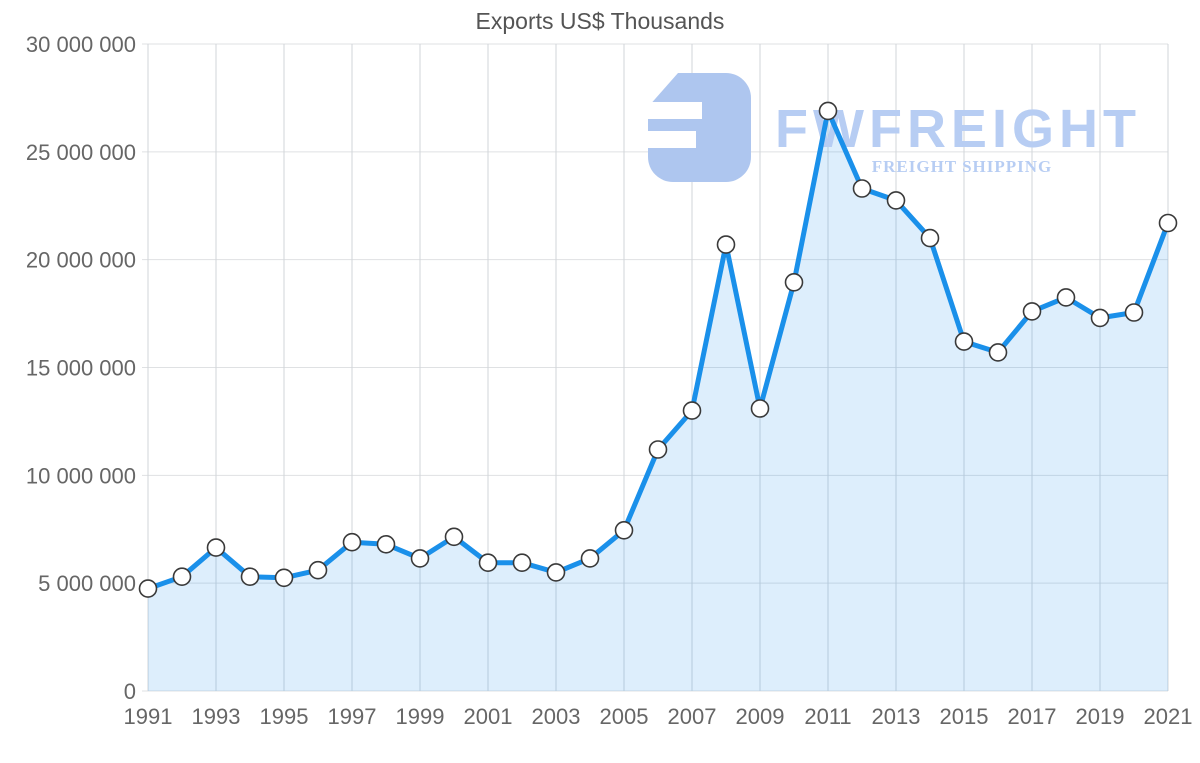 This screenshot has height=763, width=1200. I want to click on data-point-2004, so click(590, 558).